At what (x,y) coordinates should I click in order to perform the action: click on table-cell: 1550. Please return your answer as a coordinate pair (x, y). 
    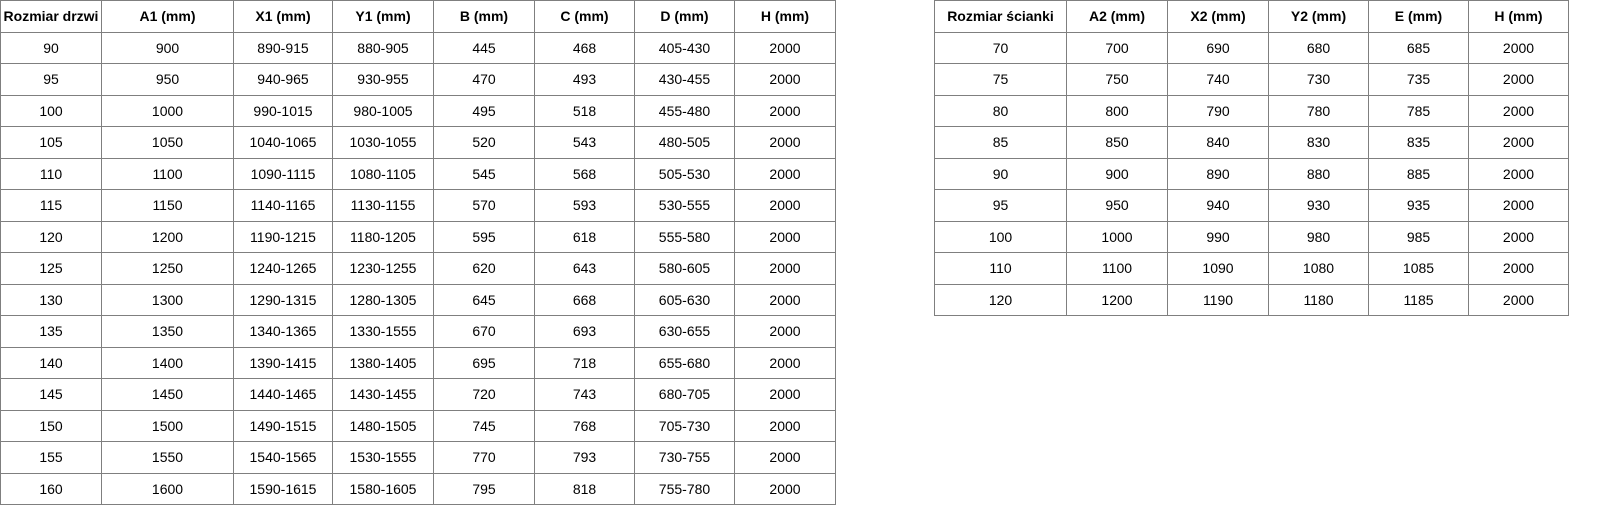
    Looking at the image, I should click on (167, 457).